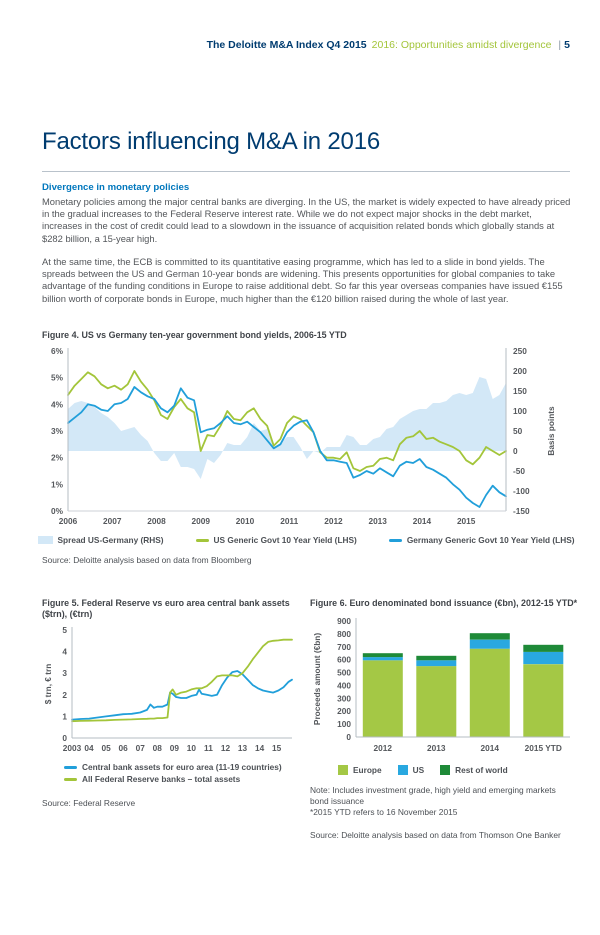  I want to click on legend-label: Rest of world, so click(481, 770).